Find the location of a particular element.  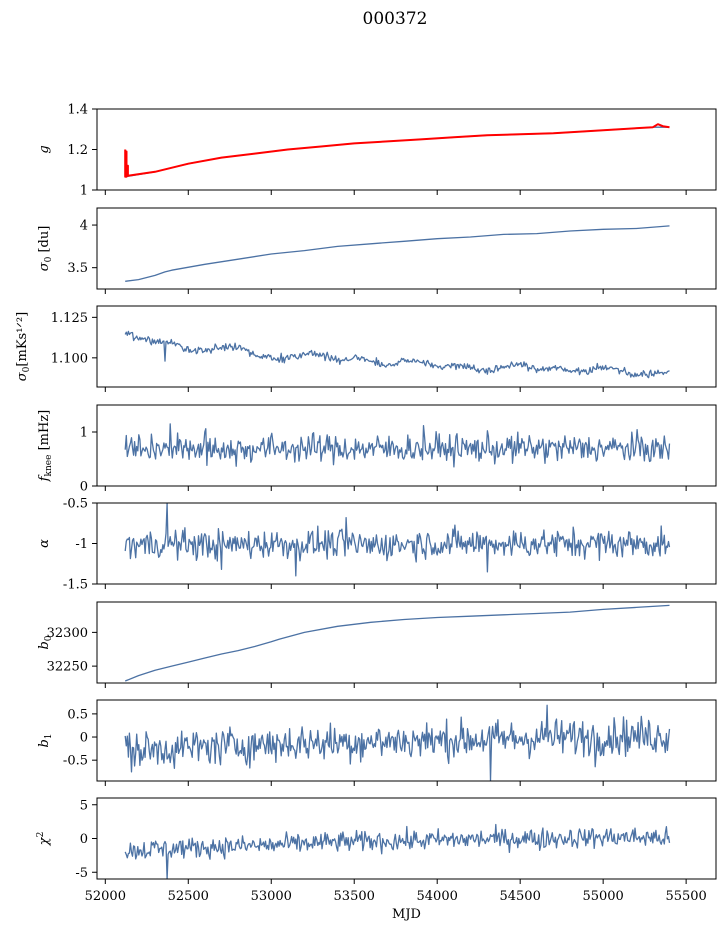

y-tick-label: 0.5 is located at coordinates (77, 714).